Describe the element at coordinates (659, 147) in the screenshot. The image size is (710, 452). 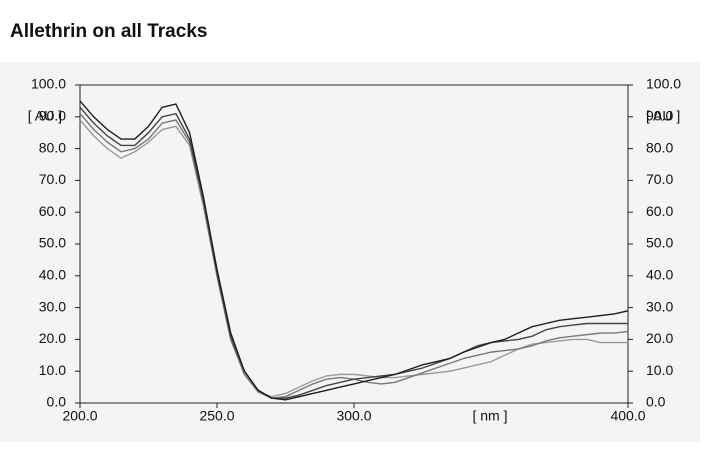
I see `y-tick-label-right: 80.0` at that location.